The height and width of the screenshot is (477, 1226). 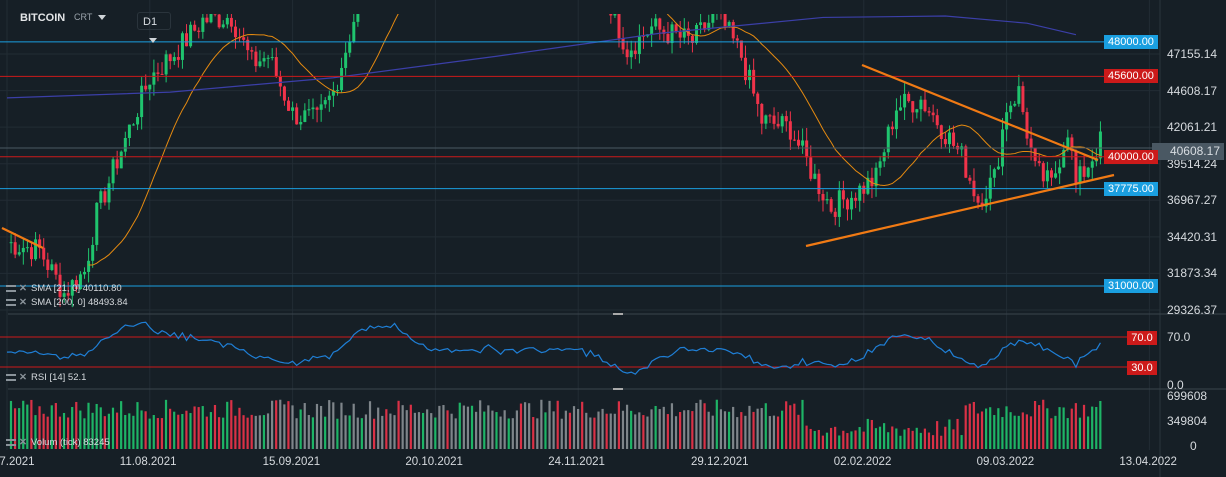 What do you see at coordinates (64, 288) in the screenshot?
I see `legend-sma21: ✕ SMA [21, 0] 40110.80` at bounding box center [64, 288].